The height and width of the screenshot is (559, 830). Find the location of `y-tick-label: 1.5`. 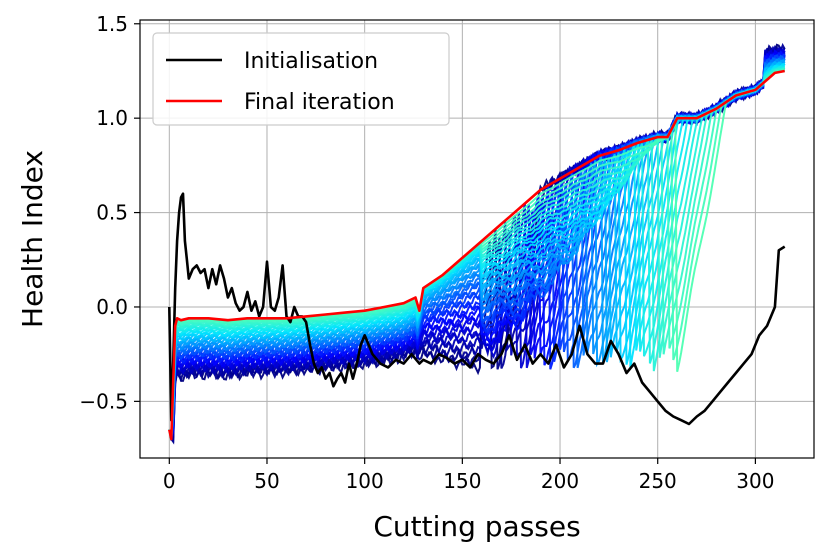

y-tick-label: 1.5 is located at coordinates (112, 24).